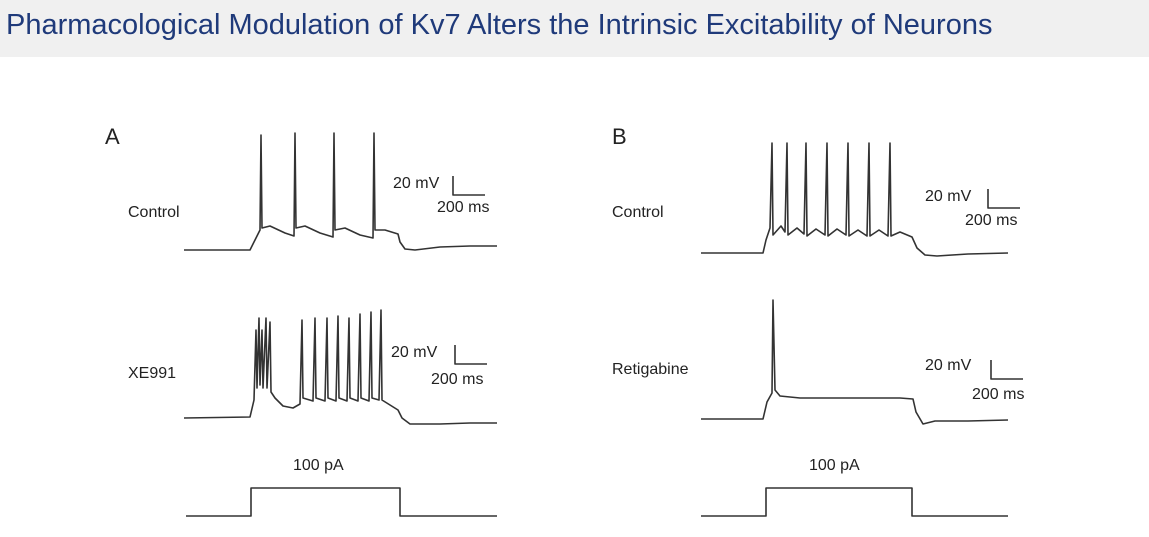  What do you see at coordinates (855, 199) in the screenshot?
I see `trace-b-control` at bounding box center [855, 199].